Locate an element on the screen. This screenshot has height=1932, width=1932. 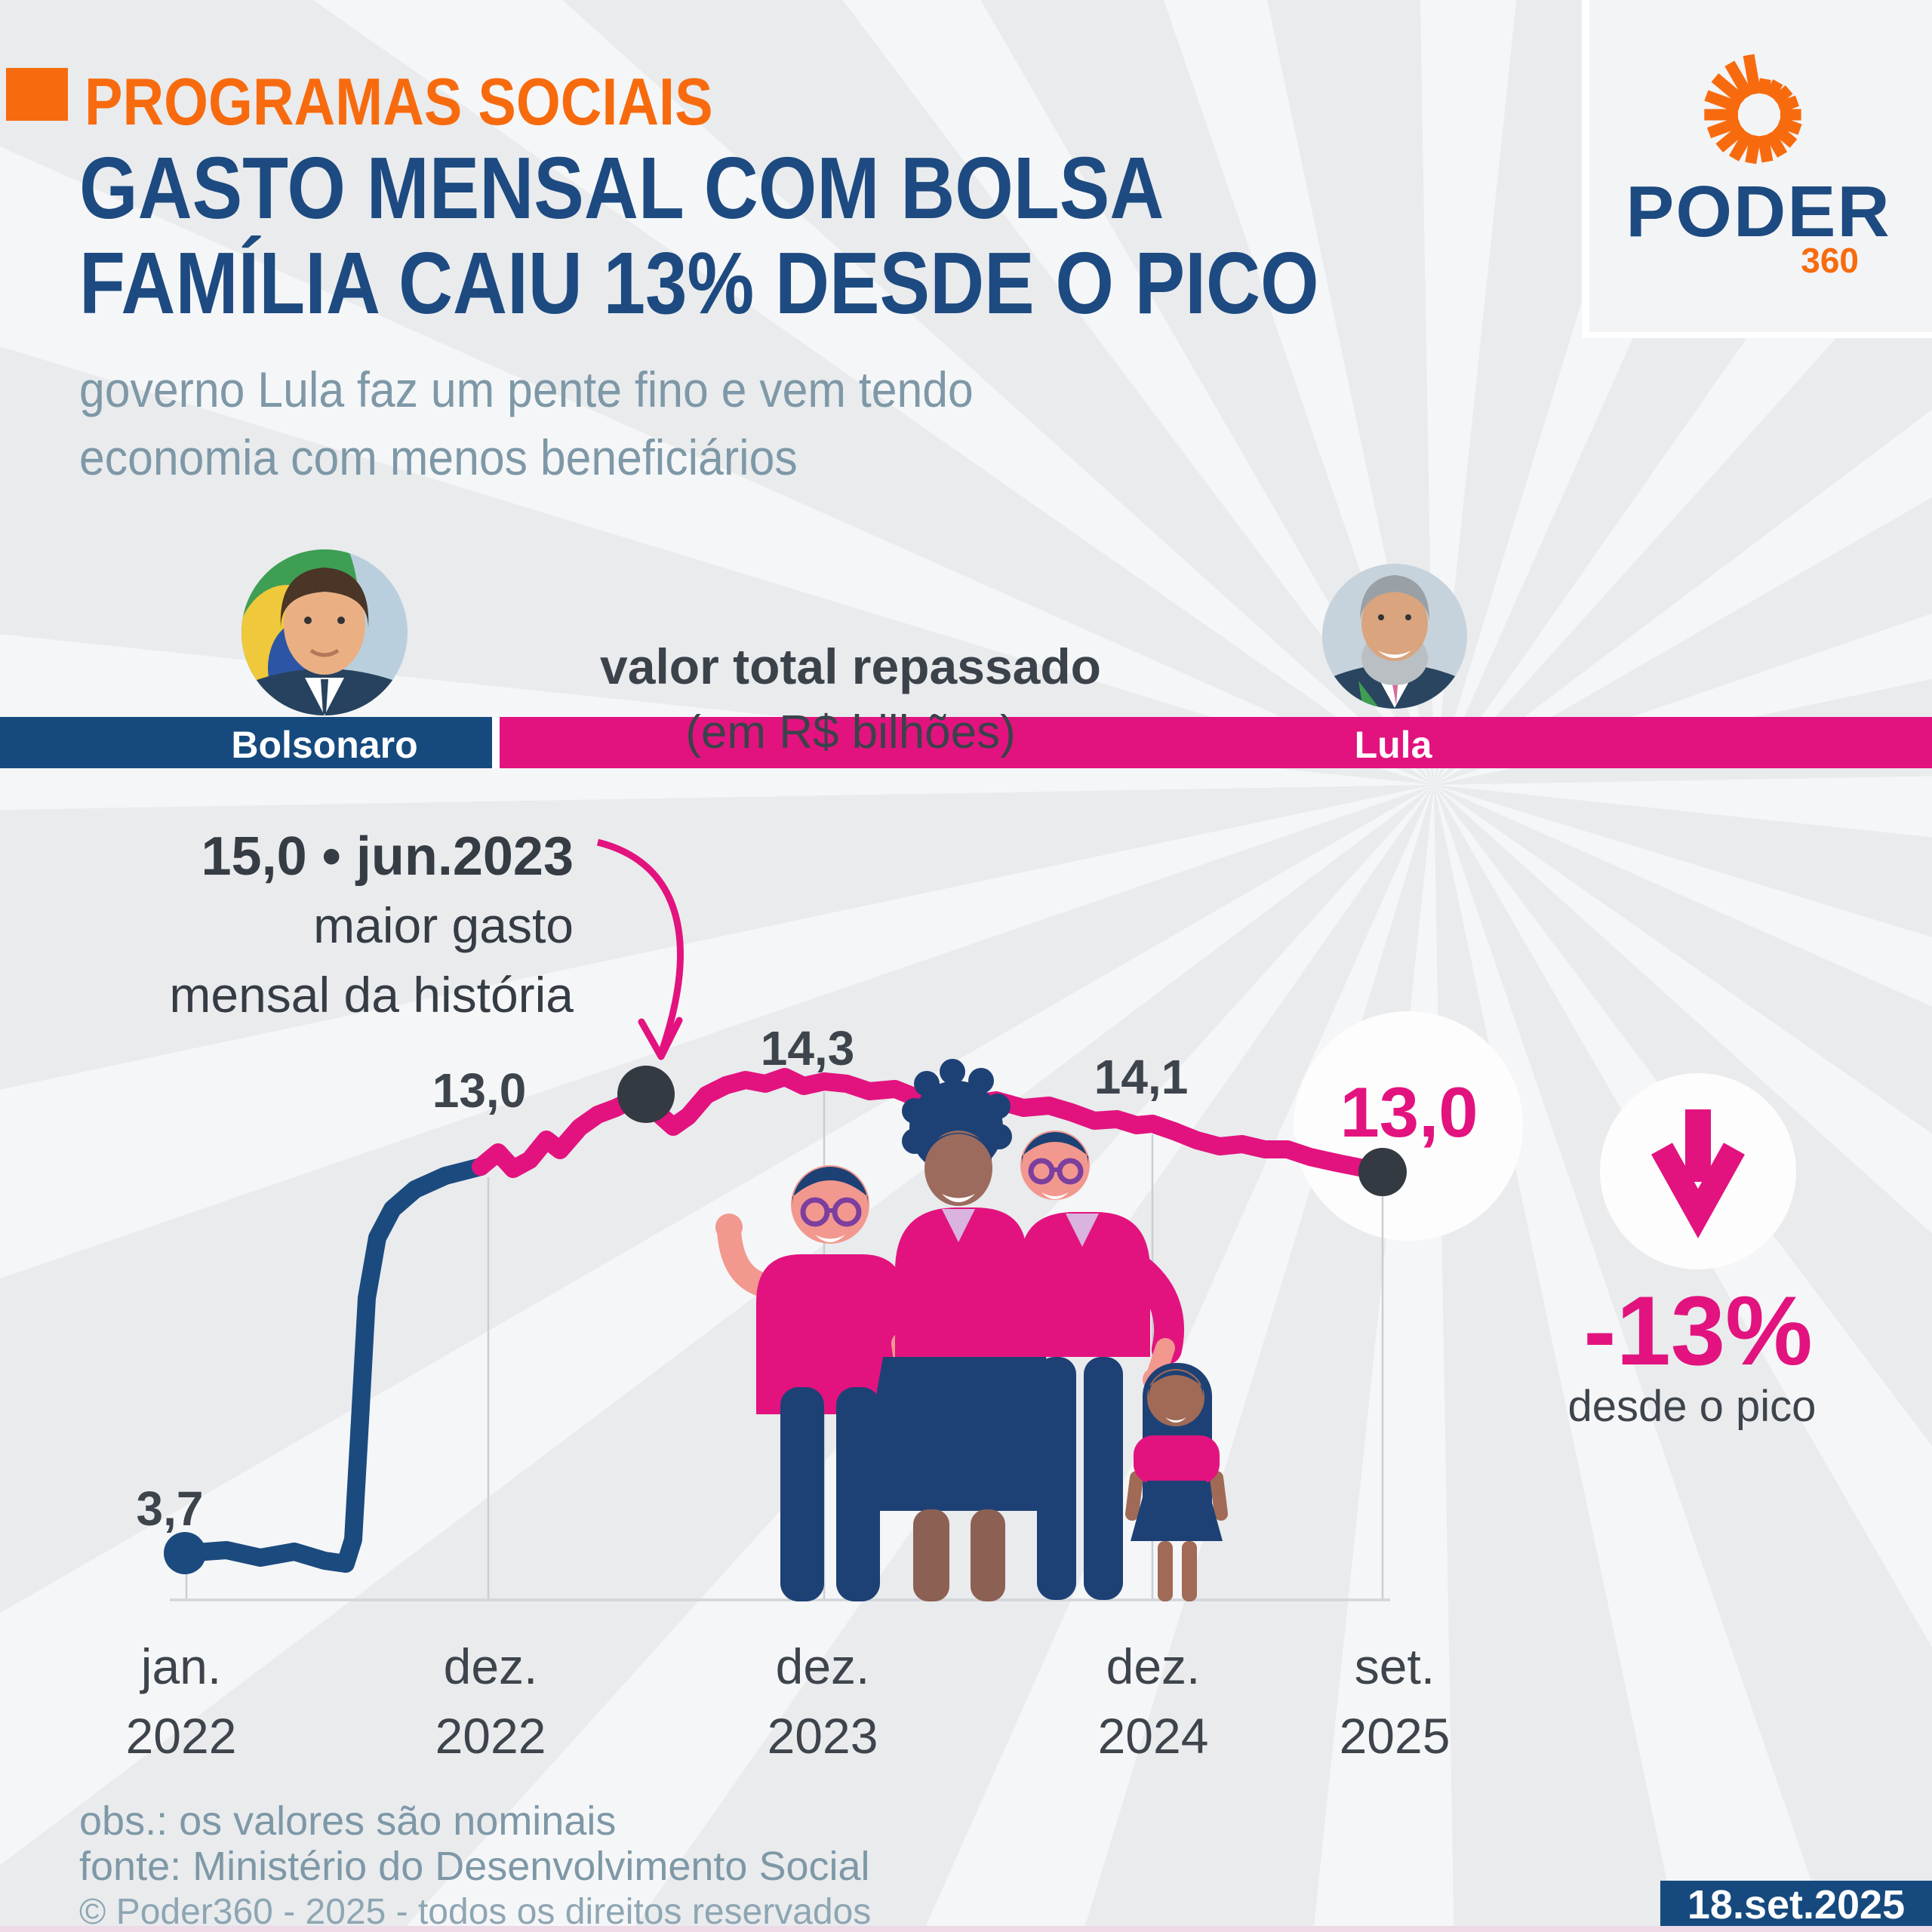
bottom-strip is located at coordinates (966, 1929).